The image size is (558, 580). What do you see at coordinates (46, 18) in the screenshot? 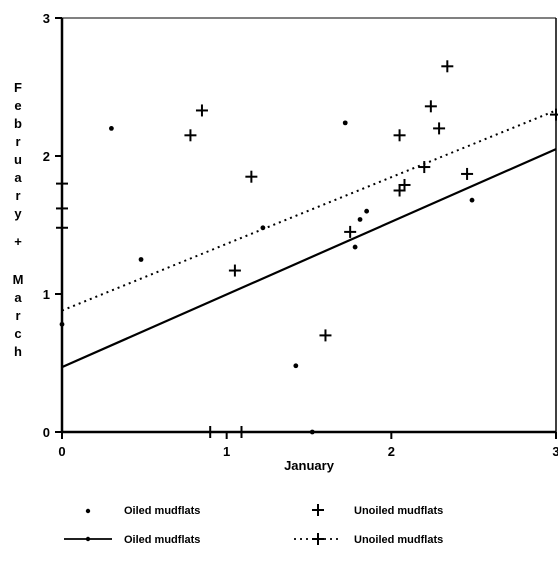
I see `y-tick-label: 3` at bounding box center [46, 18].